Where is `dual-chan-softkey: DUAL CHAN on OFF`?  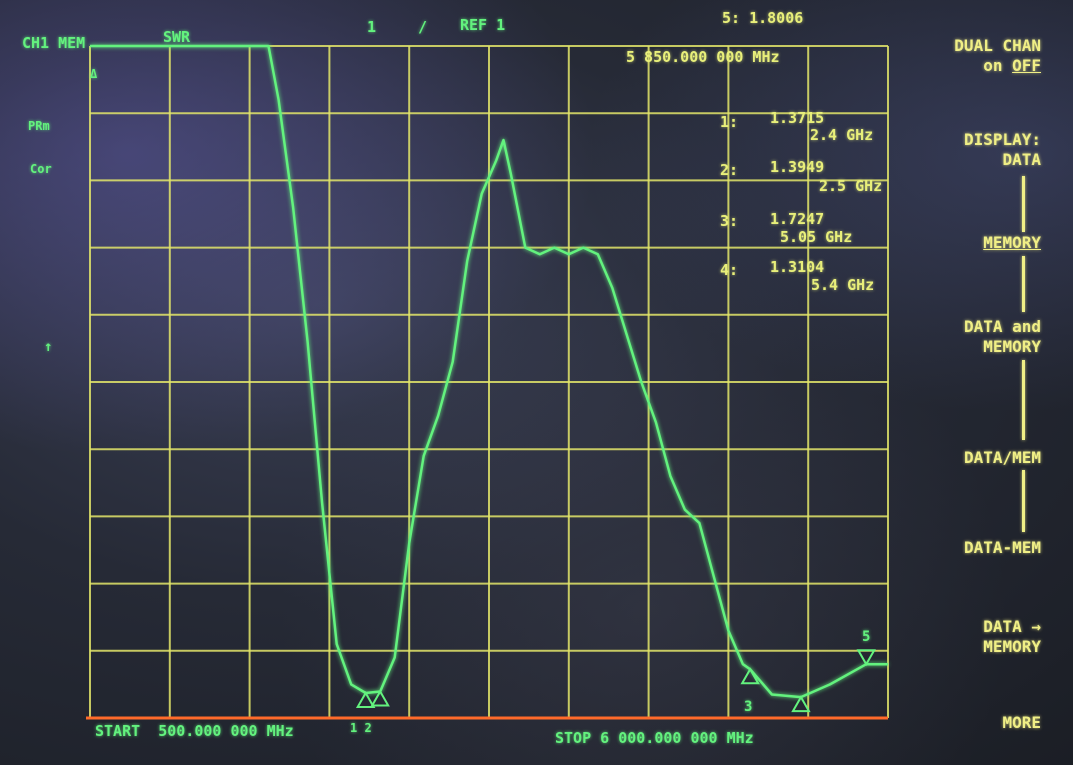 dual-chan-softkey: DUAL CHAN on OFF is located at coordinates (976, 56).